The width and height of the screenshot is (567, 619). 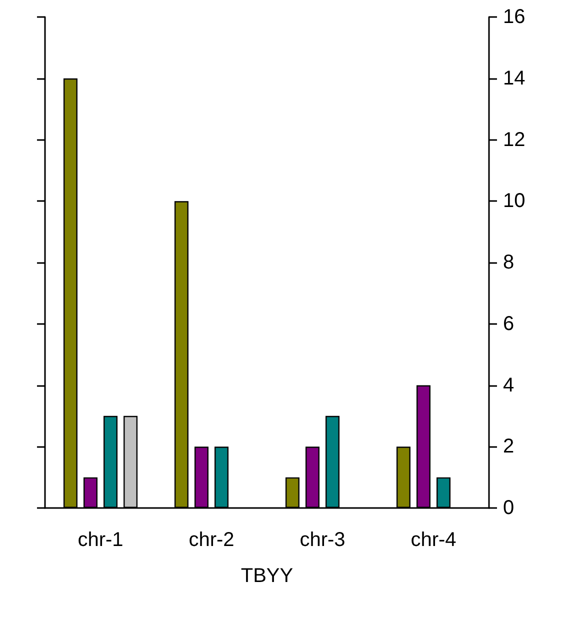 What do you see at coordinates (514, 78) in the screenshot?
I see `y-tick-label: 14` at bounding box center [514, 78].